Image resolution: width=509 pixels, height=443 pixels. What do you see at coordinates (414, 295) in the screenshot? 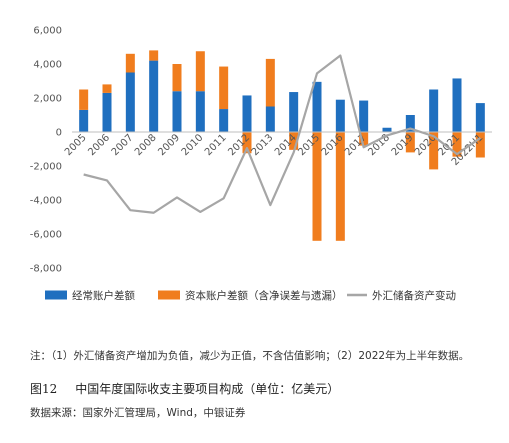
I see `legend-label: 外汇储备资产变动` at bounding box center [414, 295].